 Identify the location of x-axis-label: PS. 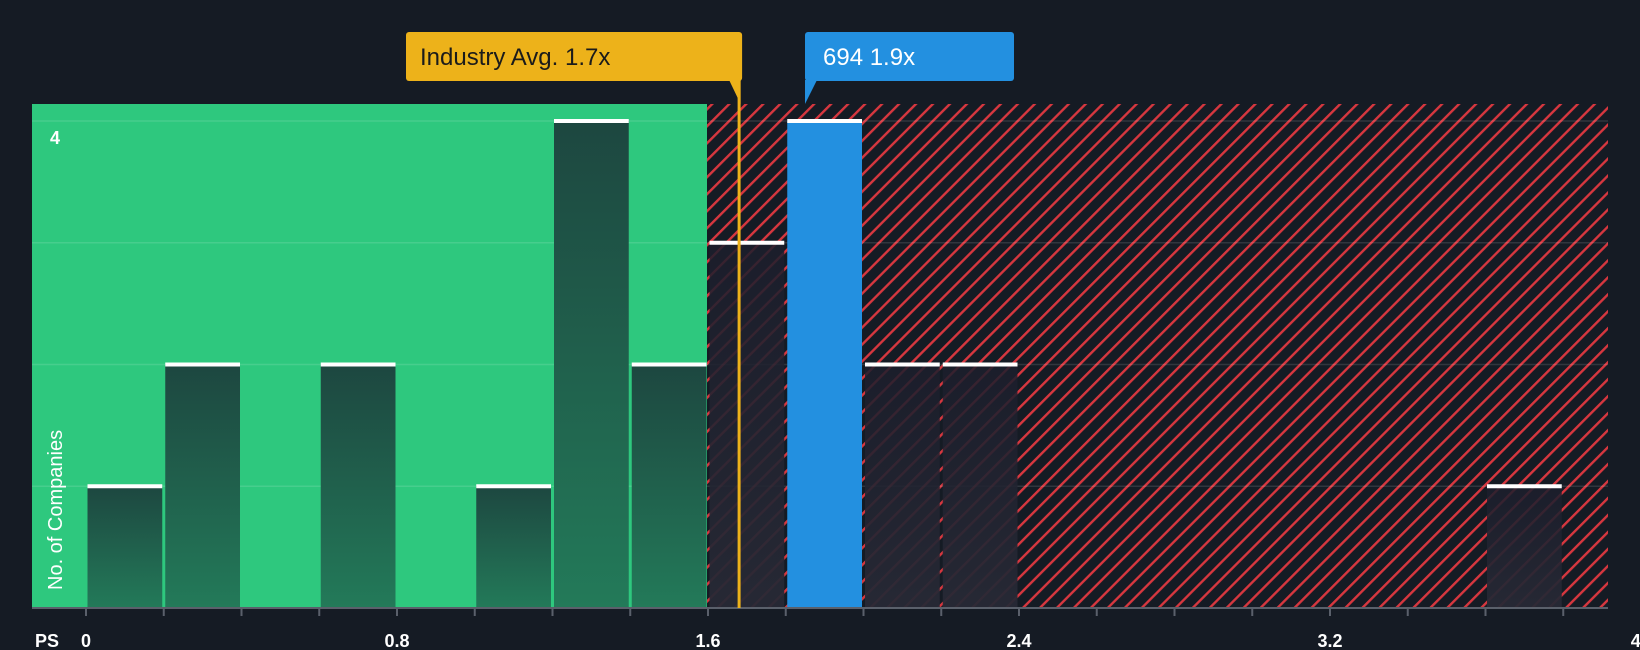
(47, 640).